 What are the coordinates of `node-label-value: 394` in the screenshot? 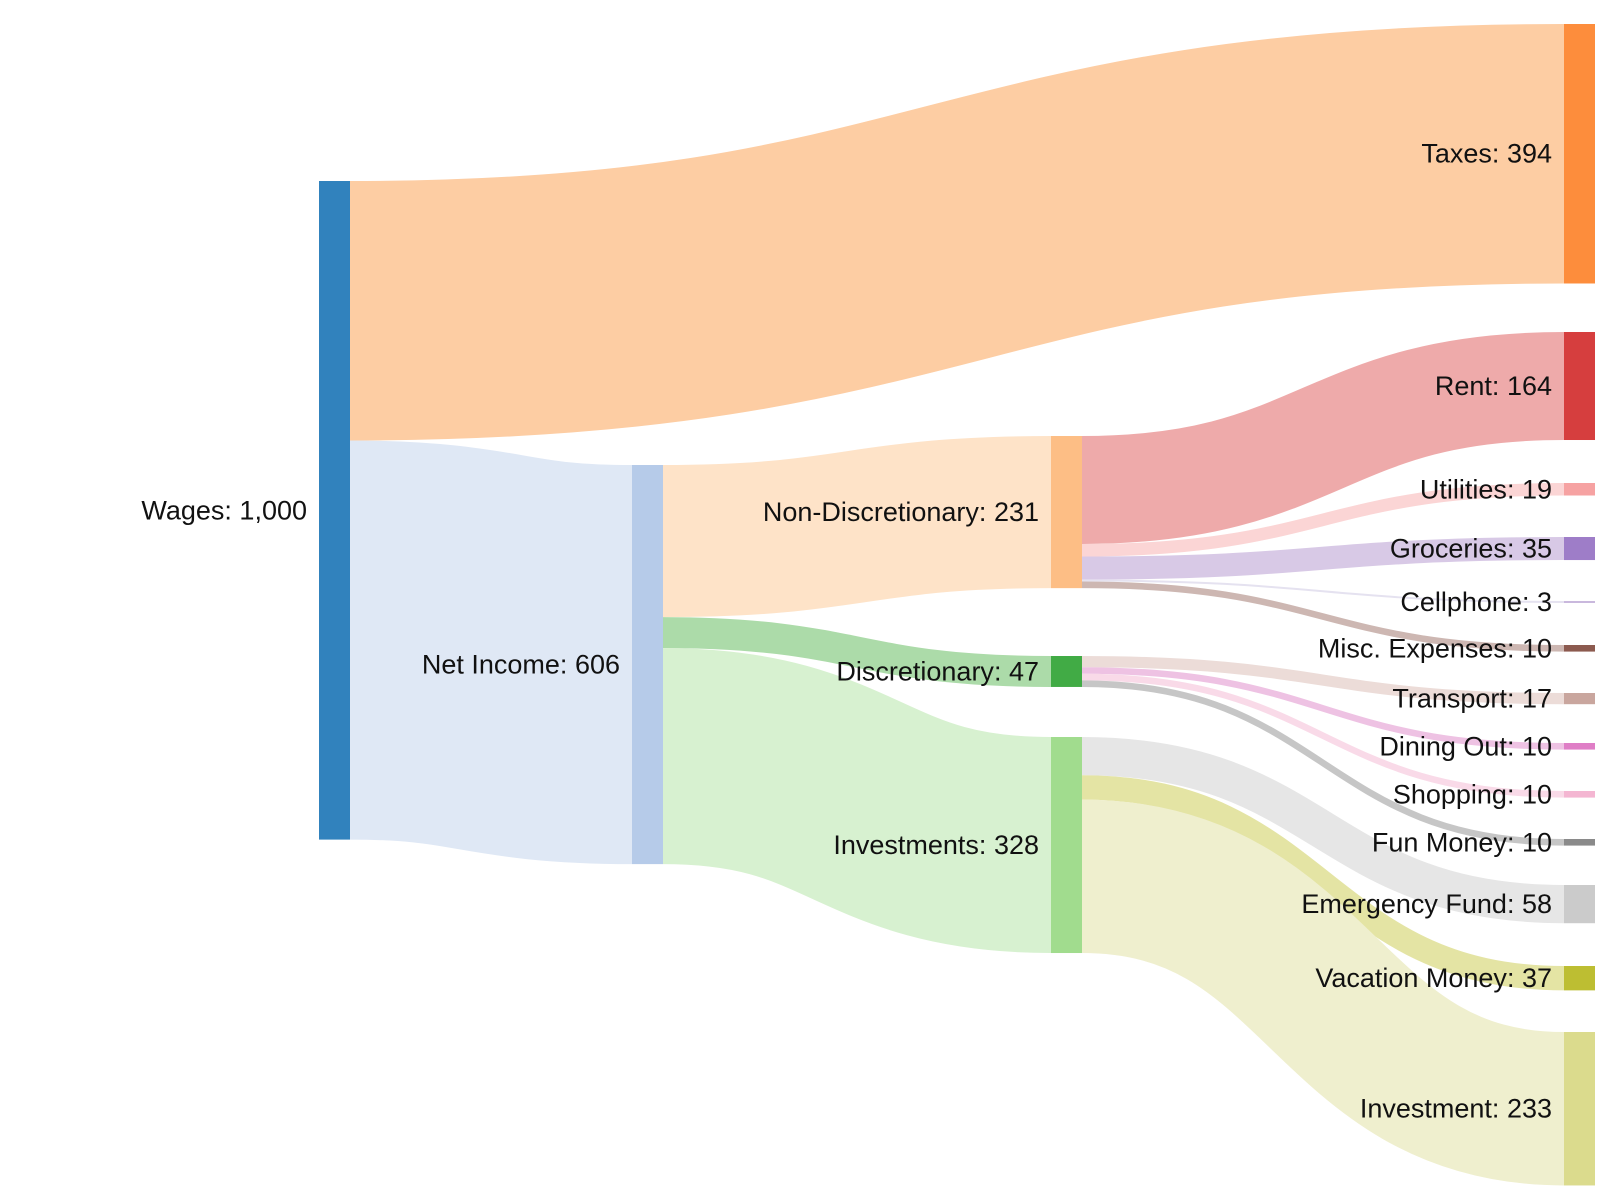 It's located at (1529, 154).